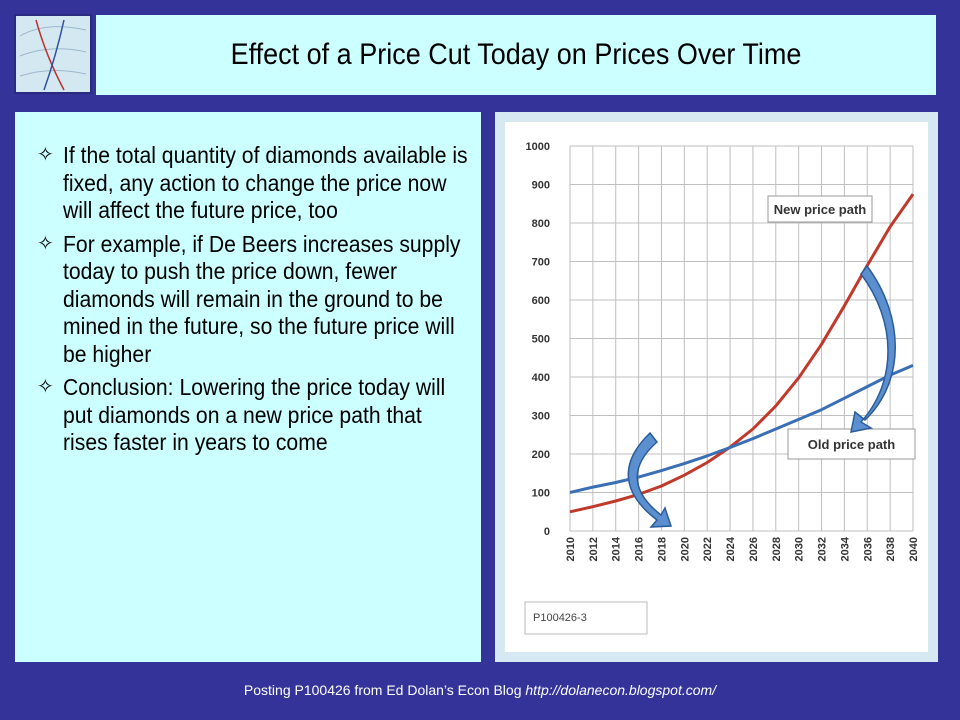 This screenshot has height=720, width=960. I want to click on annotation-label: P100426-3, so click(560, 618).